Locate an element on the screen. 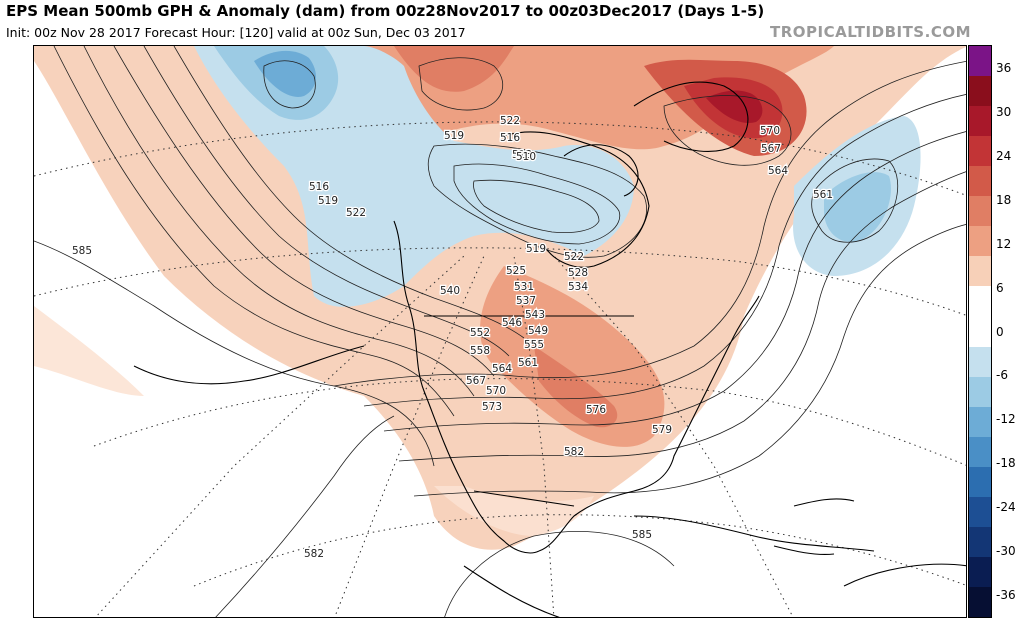 Image resolution: width=1024 pixels, height=638 pixels. colorbar-tick-label: -6 is located at coordinates (1002, 375).